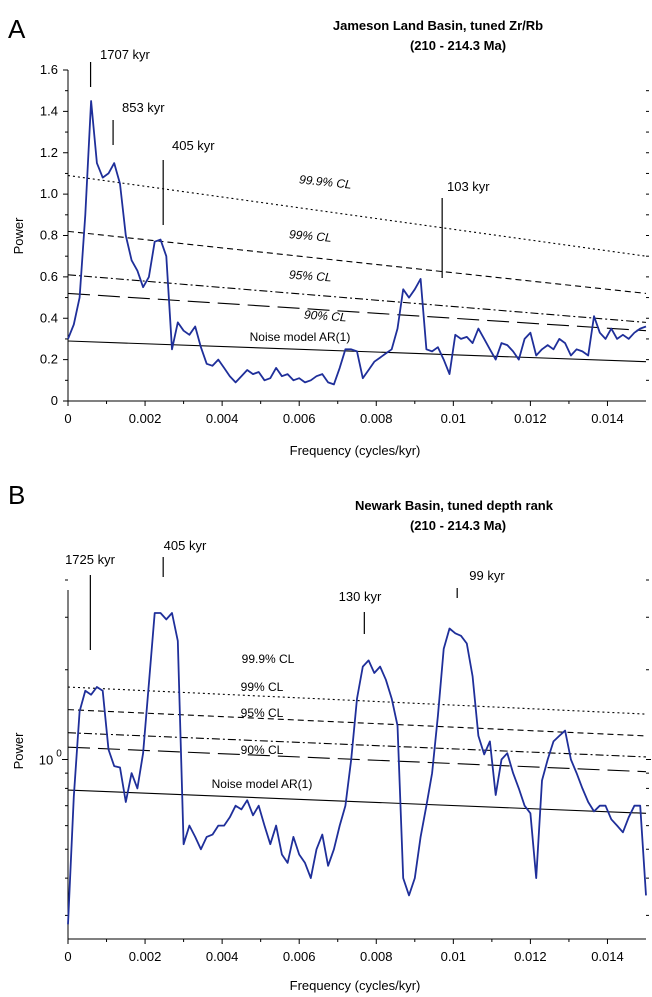  What do you see at coordinates (49, 152) in the screenshot?
I see `a-y-tick-label: 1.2` at bounding box center [49, 152].